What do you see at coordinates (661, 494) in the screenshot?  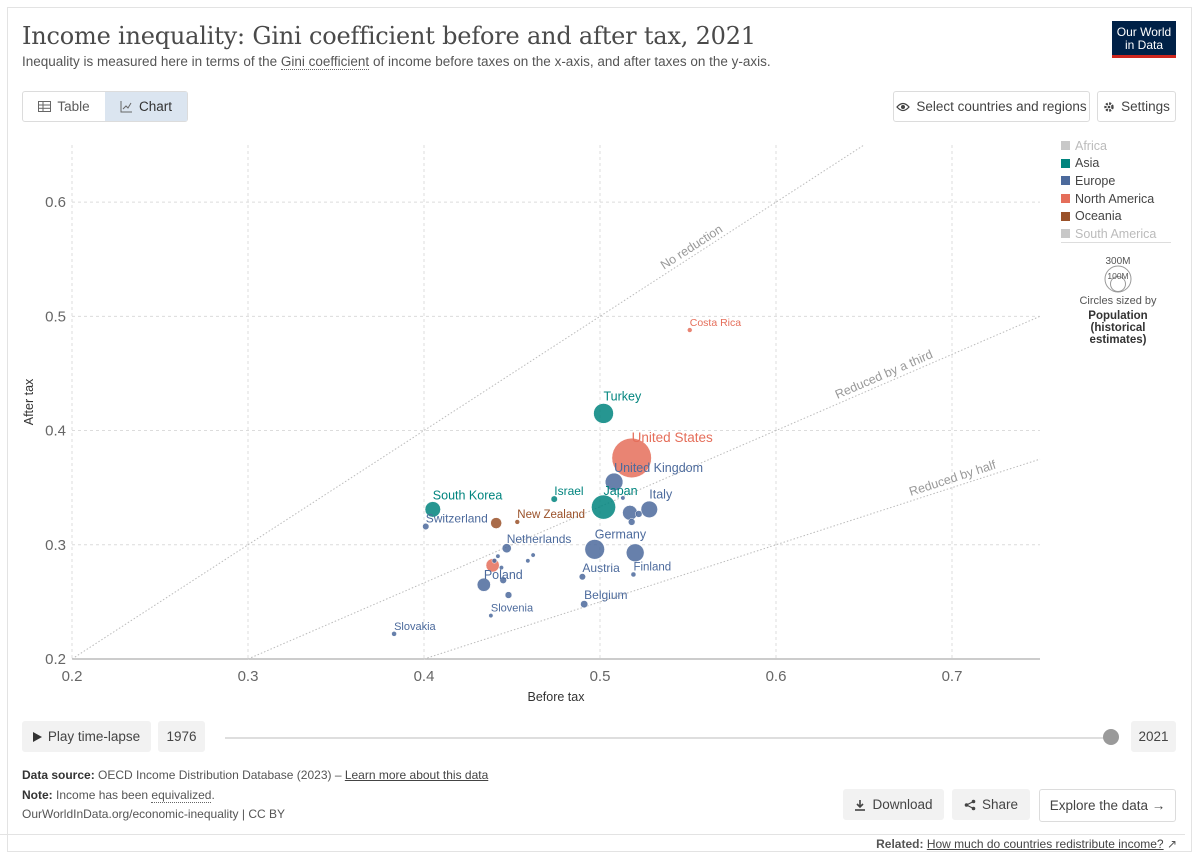 I see `point-label: Italy` at bounding box center [661, 494].